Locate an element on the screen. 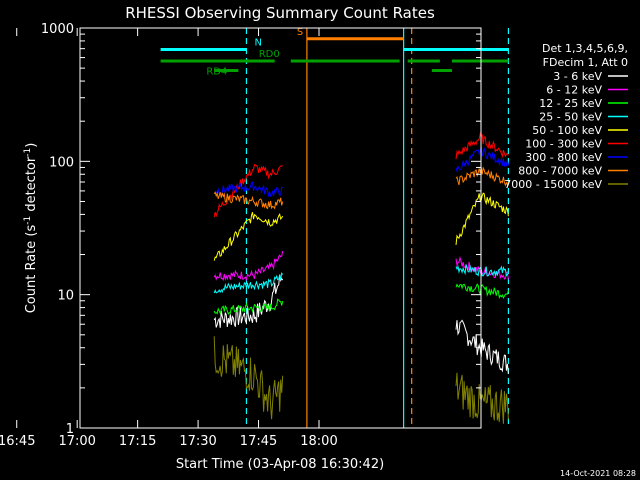  x-tick-label: 18:00 is located at coordinates (318, 441).